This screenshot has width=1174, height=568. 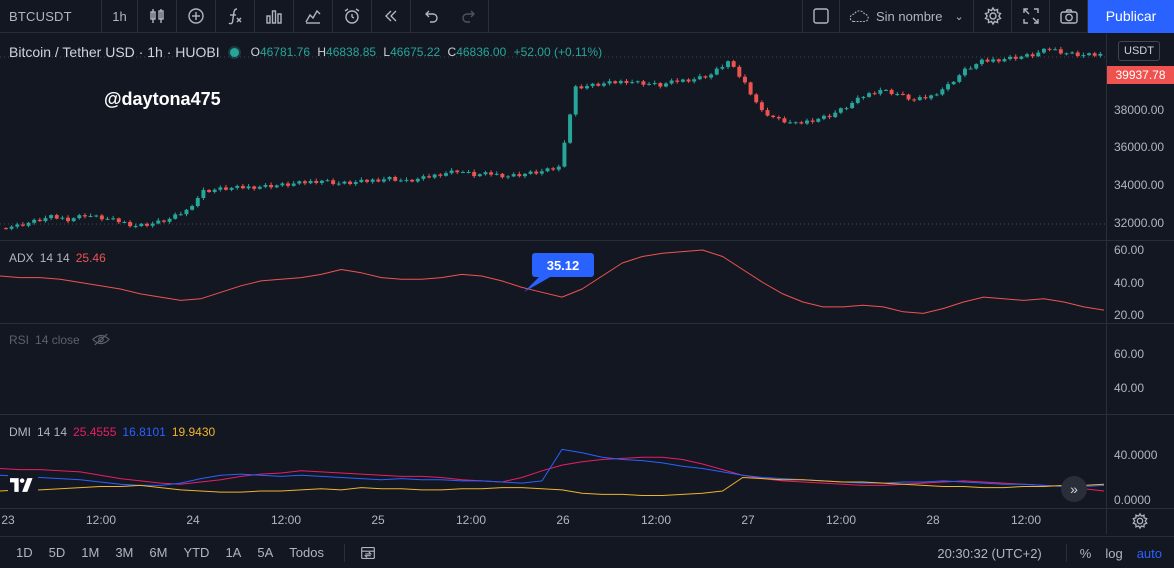 I want to click on range-5y-button: 5A, so click(x=265, y=552).